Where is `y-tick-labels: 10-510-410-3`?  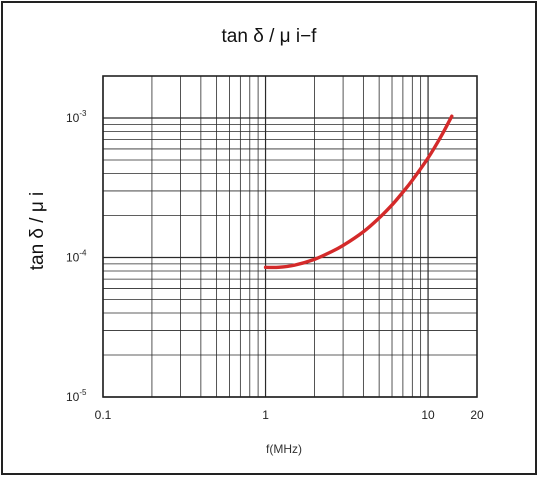 y-tick-labels: 10-510-410-3 is located at coordinates (76, 256).